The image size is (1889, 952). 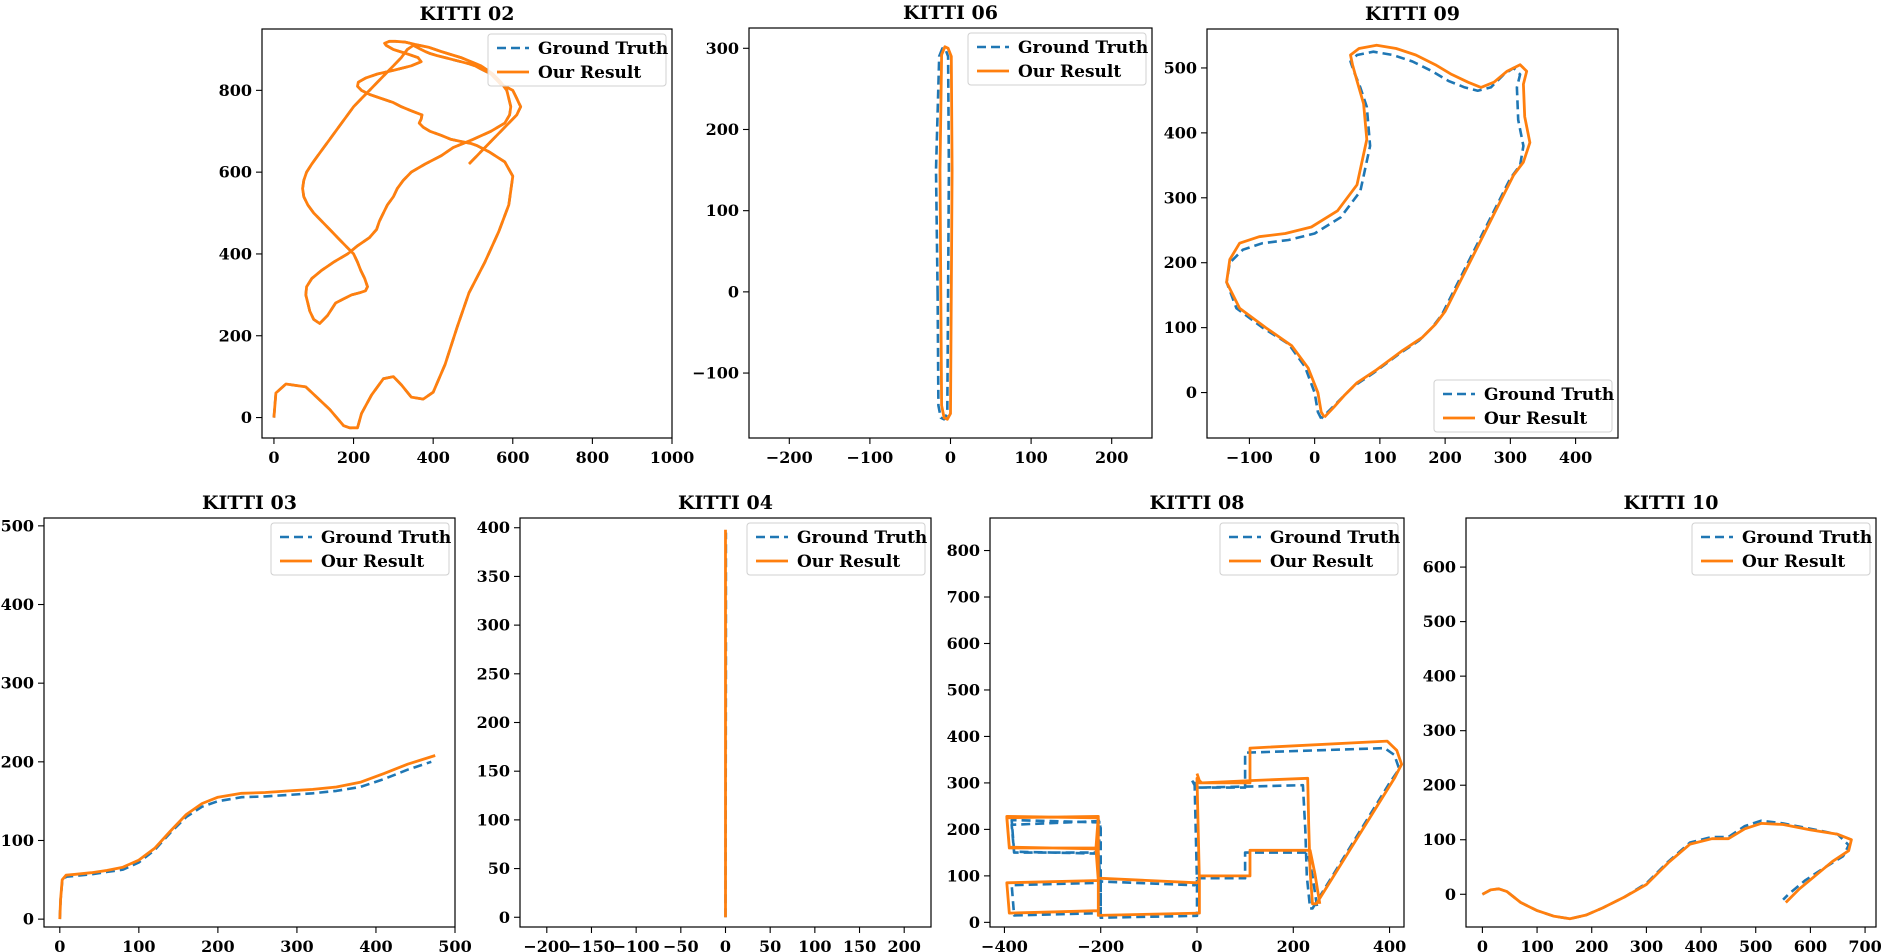 What do you see at coordinates (859, 944) in the screenshot?
I see `x-tick-label: 150` at bounding box center [859, 944].